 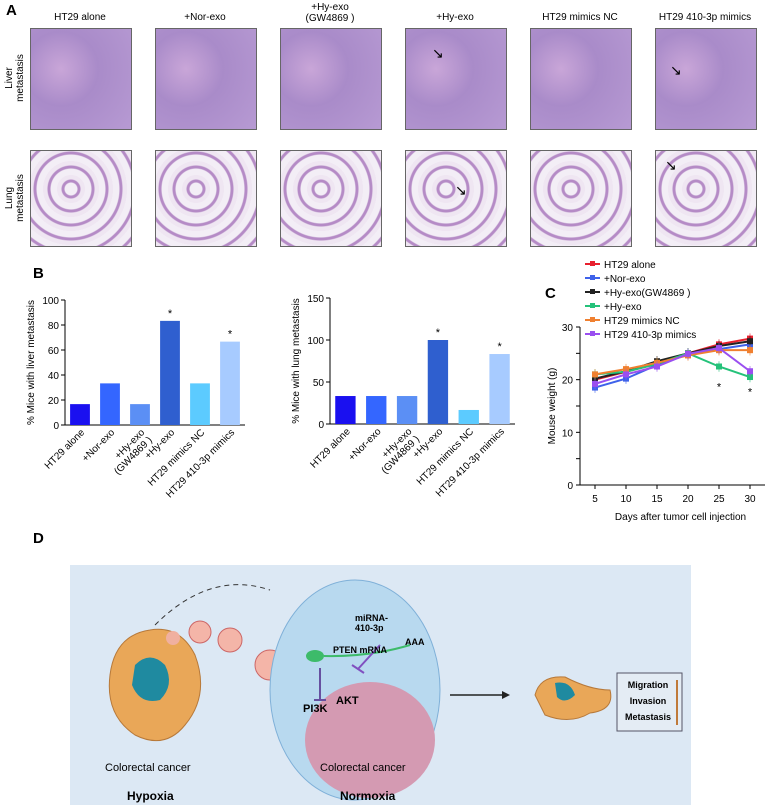 What do you see at coordinates (648, 717) in the screenshot?
I see `outcome-item: Metastasis` at bounding box center [648, 717].